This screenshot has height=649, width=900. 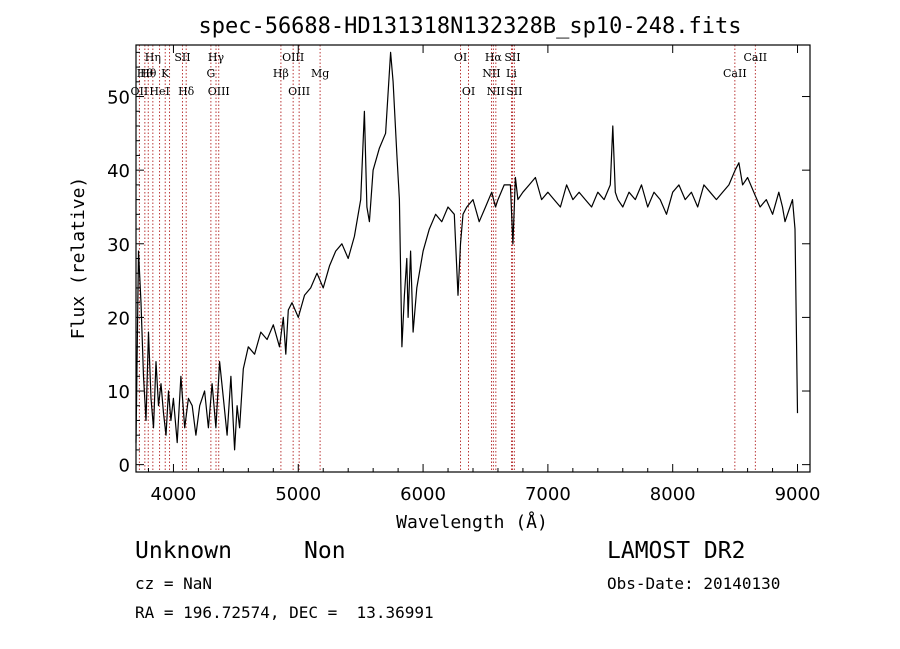 What do you see at coordinates (460, 57) in the screenshot?
I see `line-label-16: OI` at bounding box center [460, 57].